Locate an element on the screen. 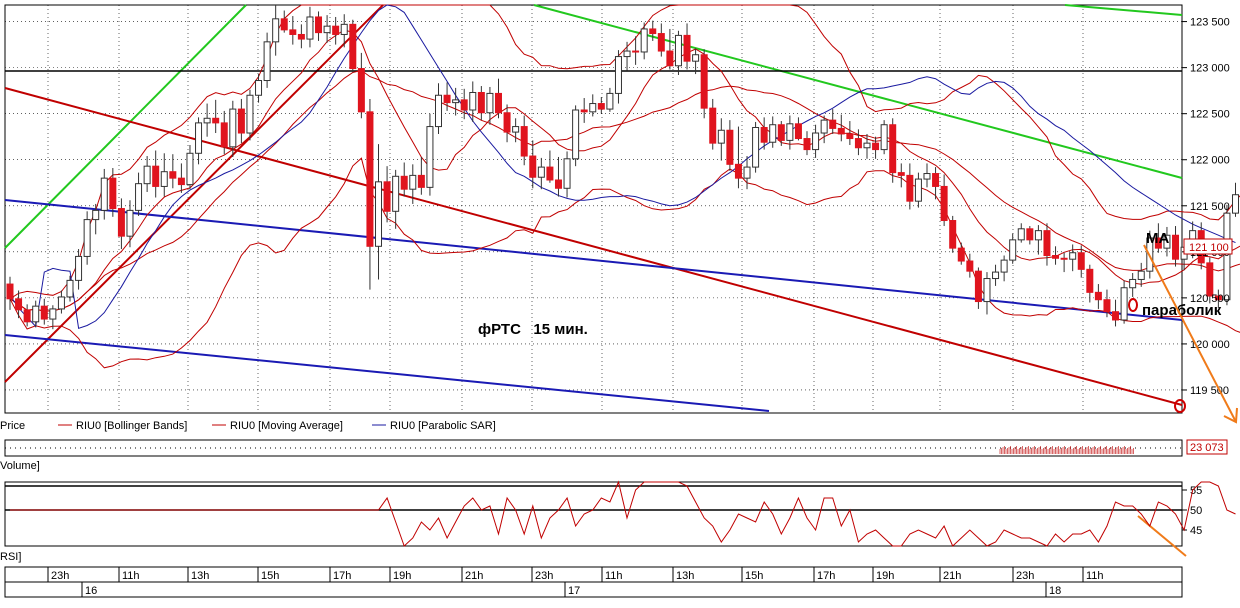 This screenshot has width=1240, height=608. hour-label: 11h is located at coordinates (131, 576).